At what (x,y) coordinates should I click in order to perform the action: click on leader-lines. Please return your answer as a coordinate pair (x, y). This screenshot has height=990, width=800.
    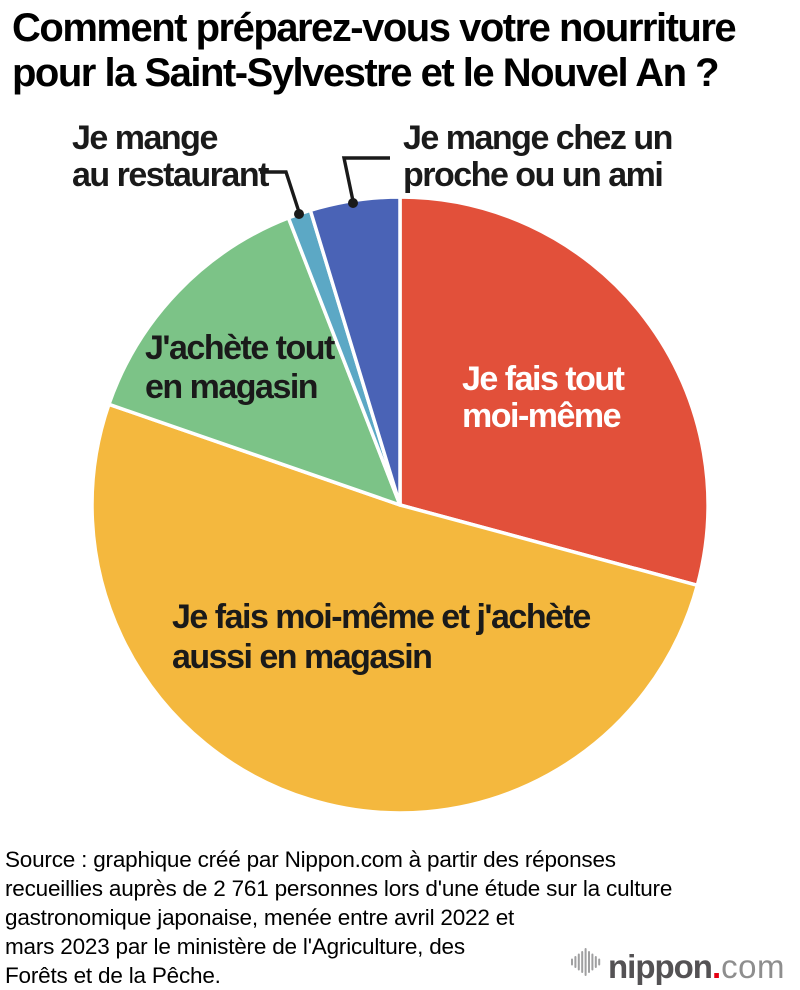
    Looking at the image, I should click on (325, 187).